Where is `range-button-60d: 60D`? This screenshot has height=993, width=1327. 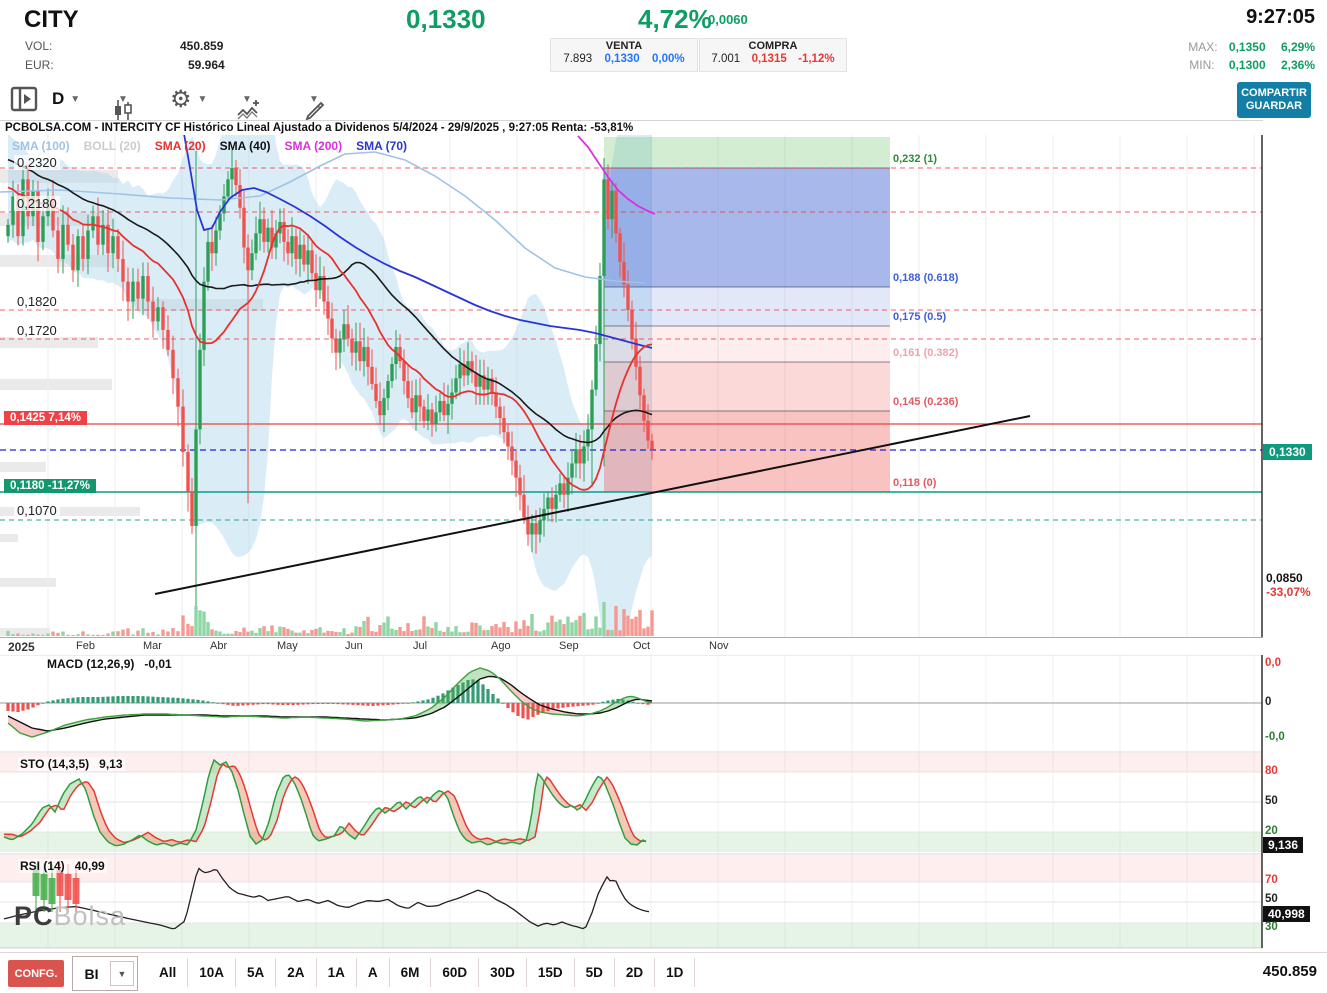 range-button-60d: 60D is located at coordinates (455, 972).